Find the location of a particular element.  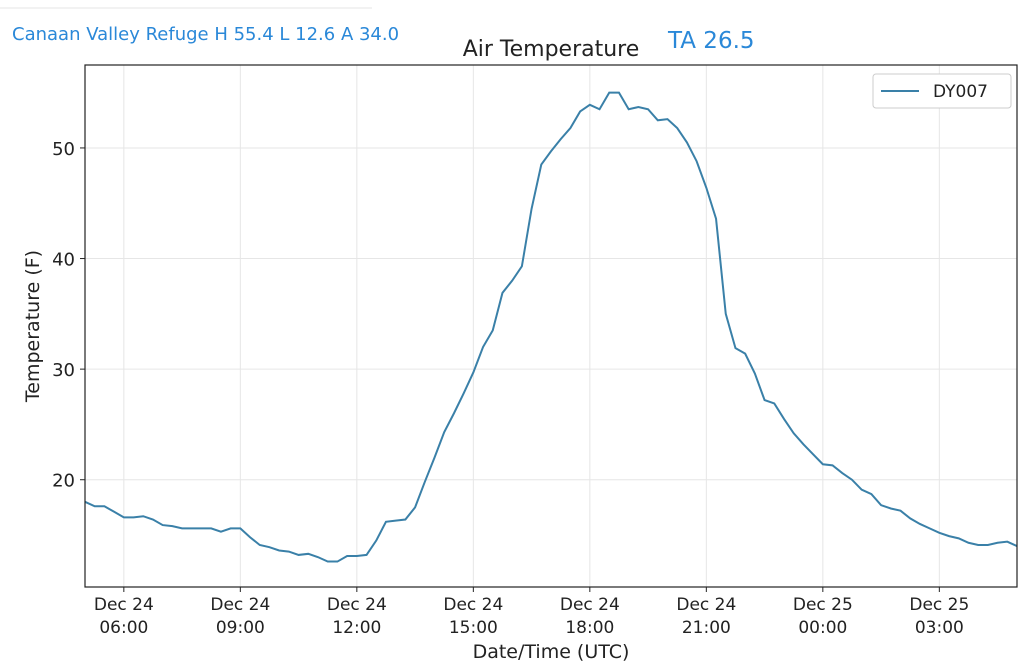

y-tick-label: 20 is located at coordinates (63, 481).